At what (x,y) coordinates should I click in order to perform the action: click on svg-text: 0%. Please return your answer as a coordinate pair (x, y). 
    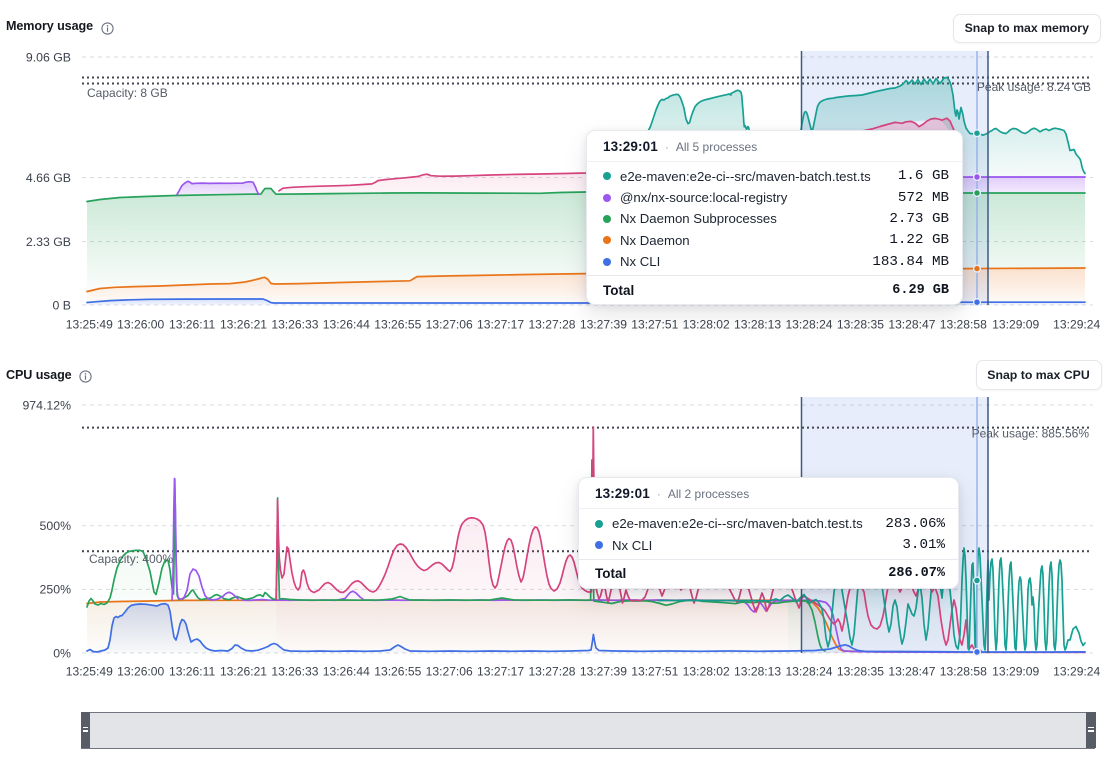
    Looking at the image, I should click on (62, 653).